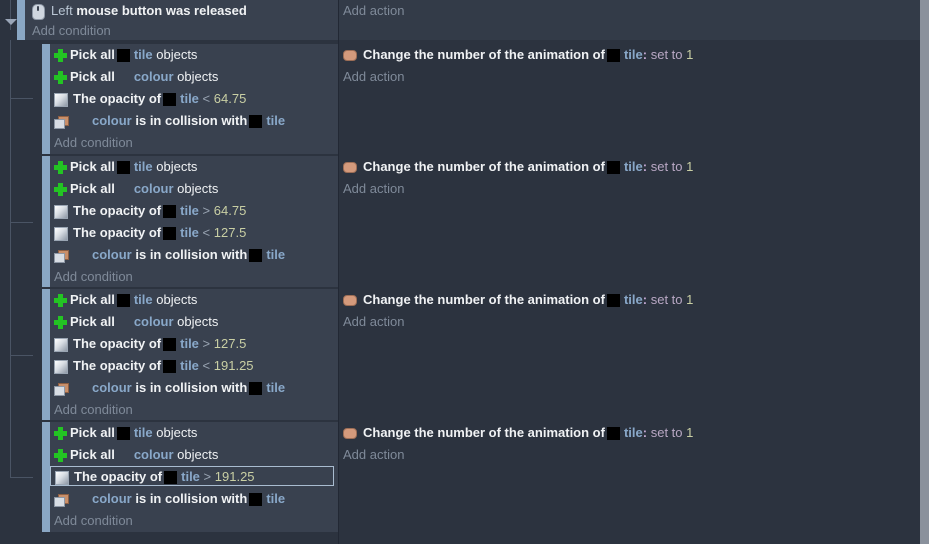  What do you see at coordinates (10, 259) in the screenshot?
I see `tree-trunk-line` at bounding box center [10, 259].